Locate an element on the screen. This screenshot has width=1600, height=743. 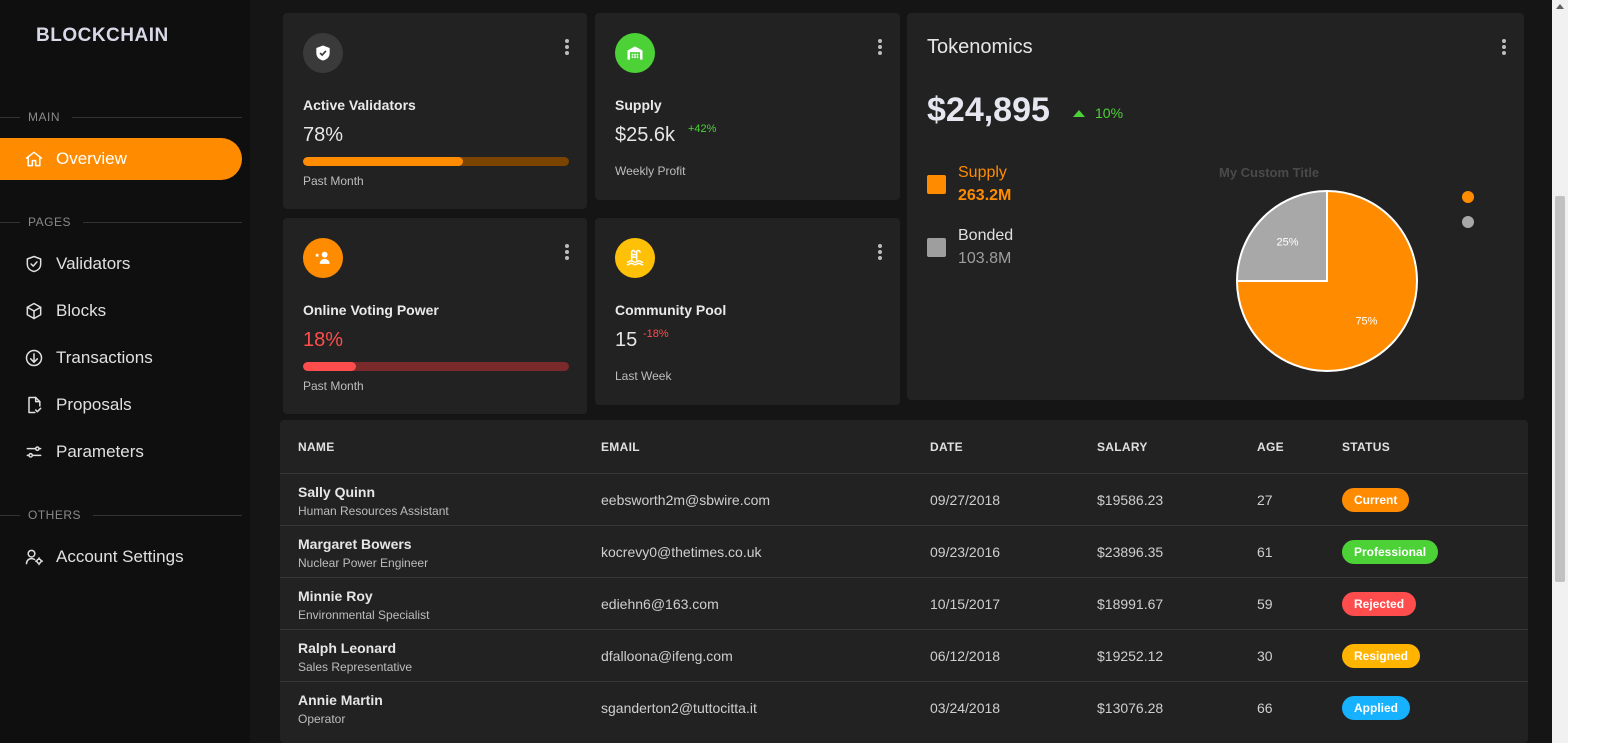
nav-blocks: Blocks is located at coordinates (121, 311).